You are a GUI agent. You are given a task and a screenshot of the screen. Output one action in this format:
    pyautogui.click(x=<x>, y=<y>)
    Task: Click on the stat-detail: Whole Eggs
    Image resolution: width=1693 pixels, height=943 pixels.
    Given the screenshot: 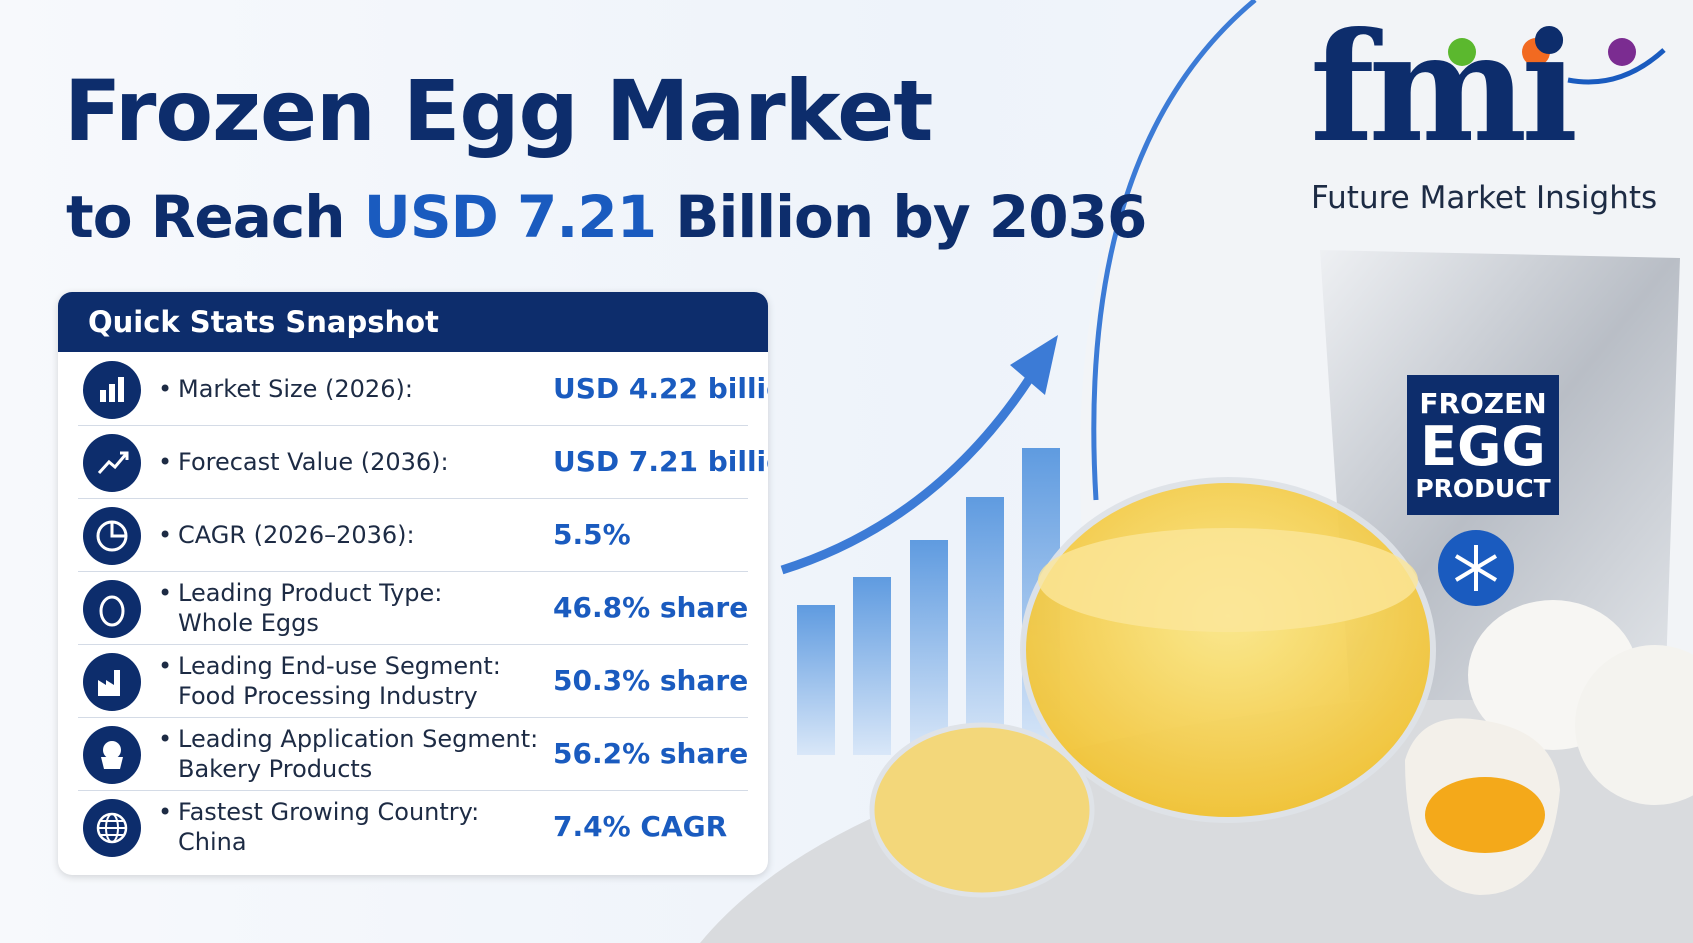 What is the action you would take?
    pyautogui.click(x=248, y=622)
    